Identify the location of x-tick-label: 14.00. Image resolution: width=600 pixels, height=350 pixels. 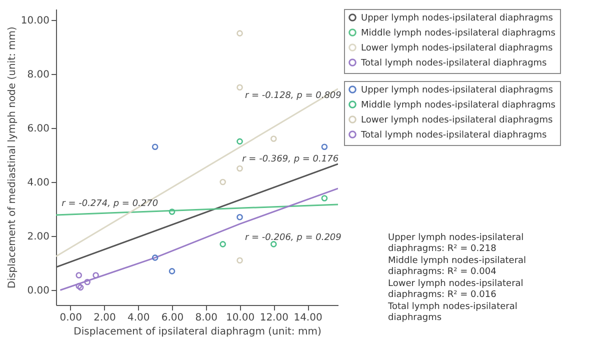
(308, 318).